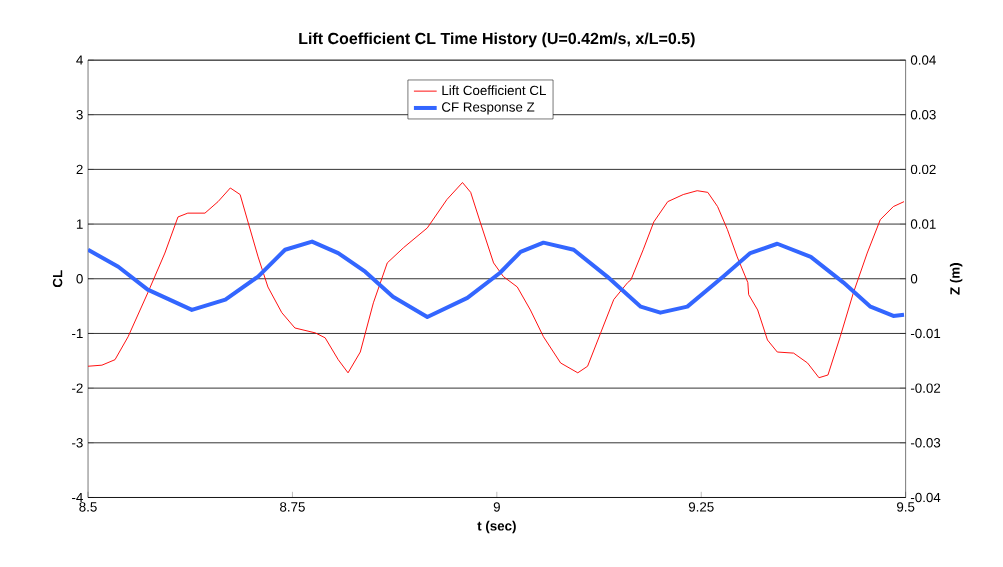 This screenshot has height=567, width=1003. I want to click on y2-tick-label: 0.01, so click(923, 224).